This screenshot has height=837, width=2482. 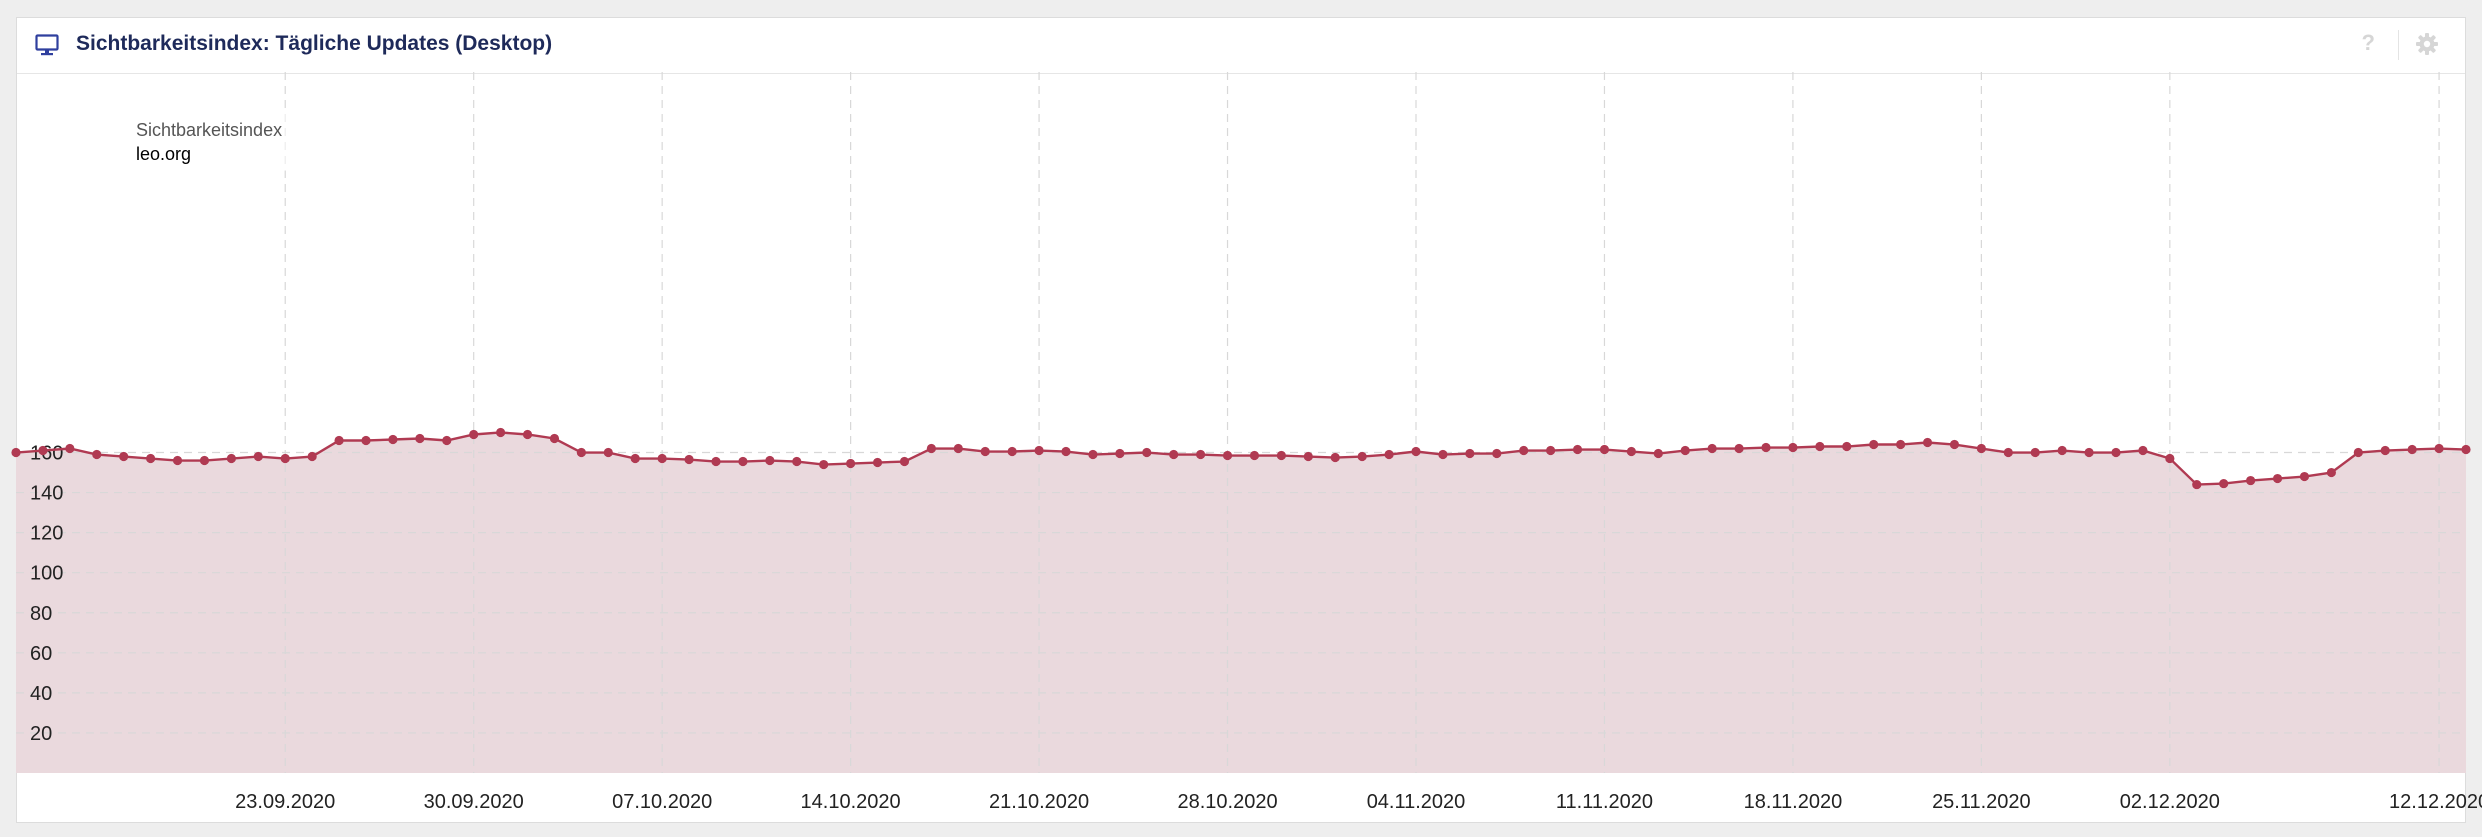 I want to click on gear-icon, so click(x=2427, y=44).